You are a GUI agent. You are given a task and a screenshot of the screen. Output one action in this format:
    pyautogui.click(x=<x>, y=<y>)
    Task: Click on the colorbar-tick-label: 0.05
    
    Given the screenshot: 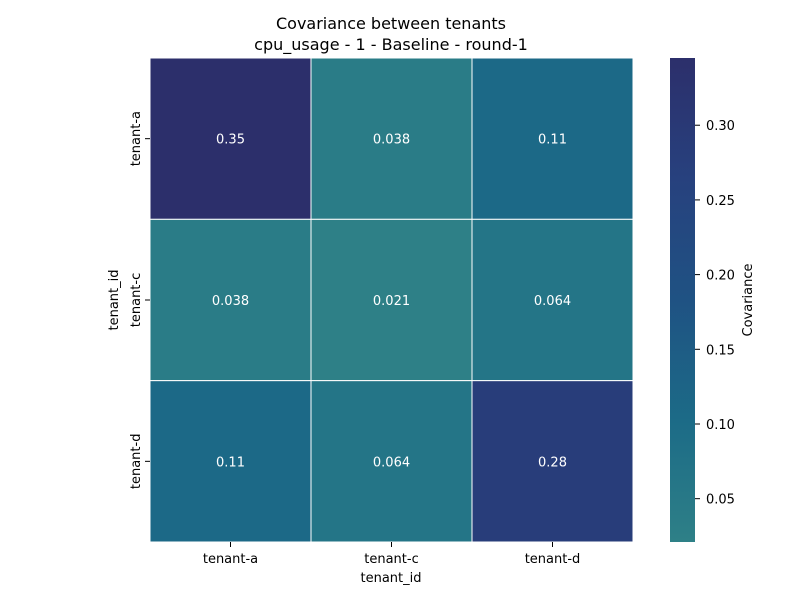 What is the action you would take?
    pyautogui.click(x=720, y=500)
    